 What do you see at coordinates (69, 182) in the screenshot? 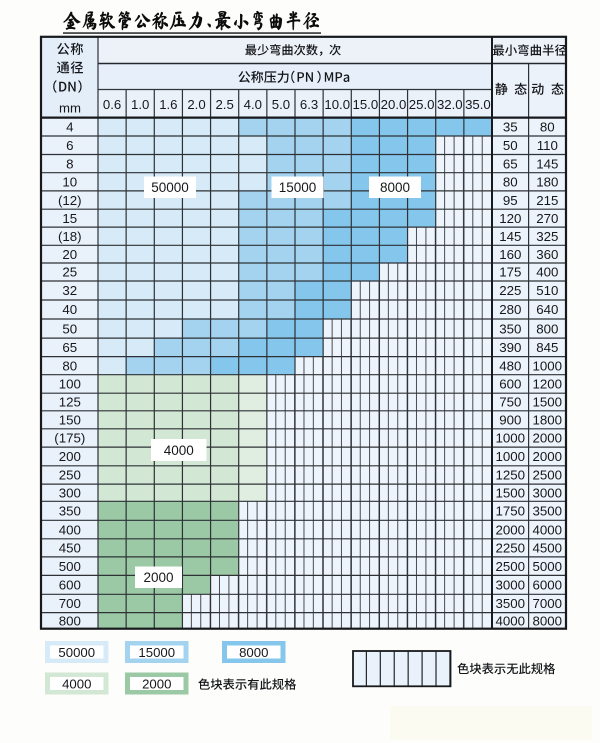
I see `svg-text: 10` at bounding box center [69, 182].